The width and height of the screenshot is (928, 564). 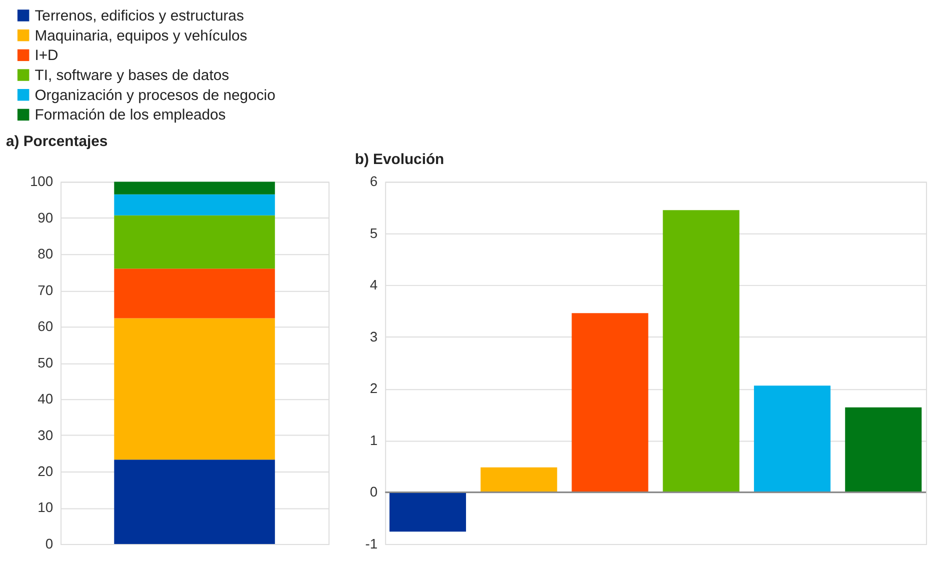 What do you see at coordinates (374, 284) in the screenshot?
I see `y-tick-label: 4` at bounding box center [374, 284].